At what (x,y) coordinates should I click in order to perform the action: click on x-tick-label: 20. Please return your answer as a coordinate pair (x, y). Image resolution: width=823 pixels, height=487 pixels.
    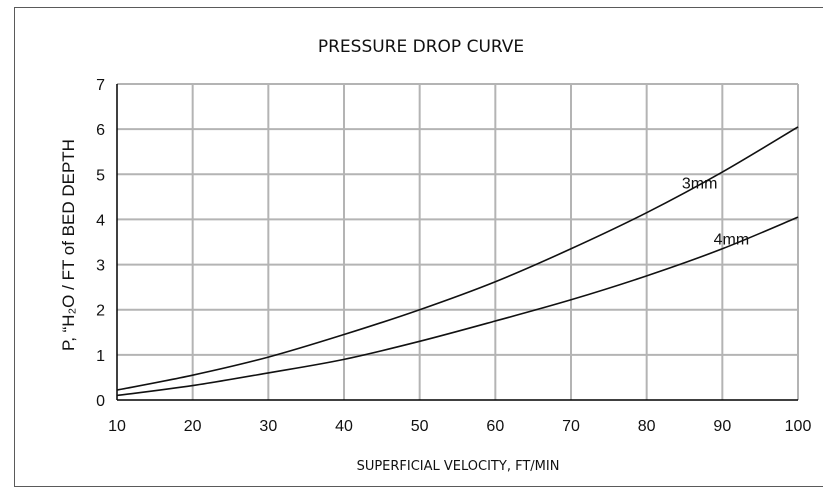
    Looking at the image, I should click on (193, 426).